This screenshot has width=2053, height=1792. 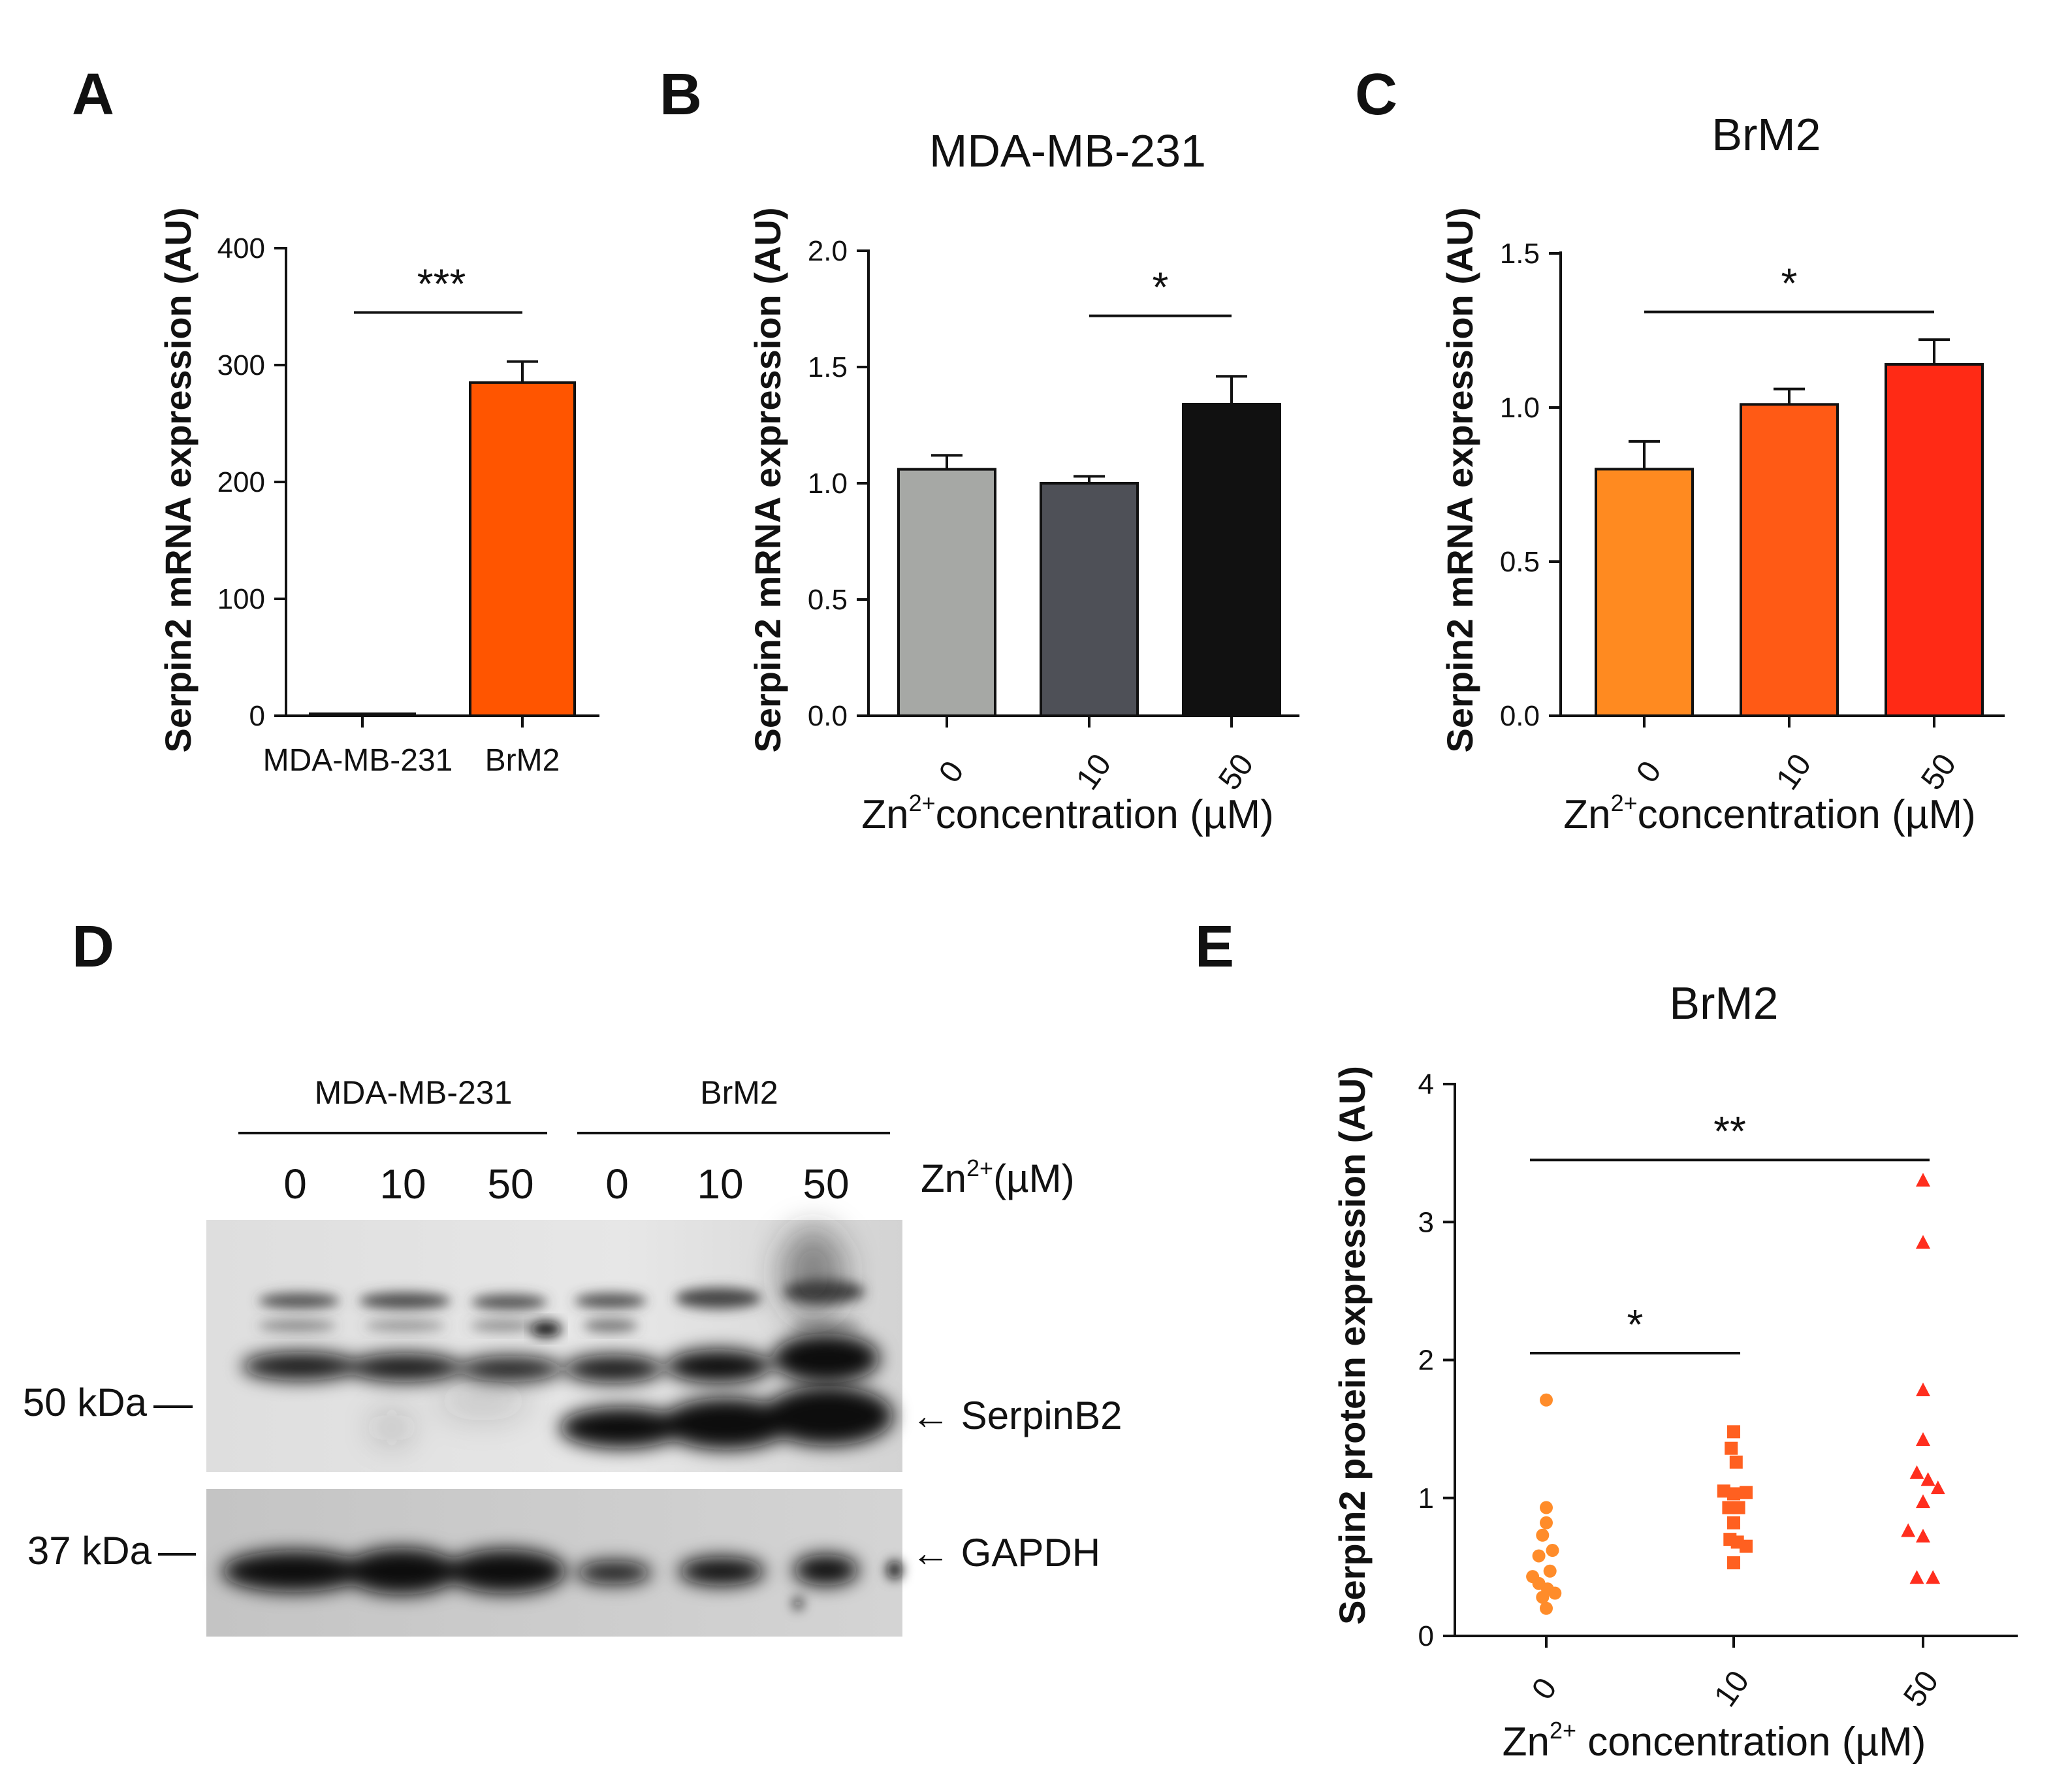 What do you see at coordinates (1016, 1415) in the screenshot?
I see `blot-band-serpinb2: ← SerpinB2` at bounding box center [1016, 1415].